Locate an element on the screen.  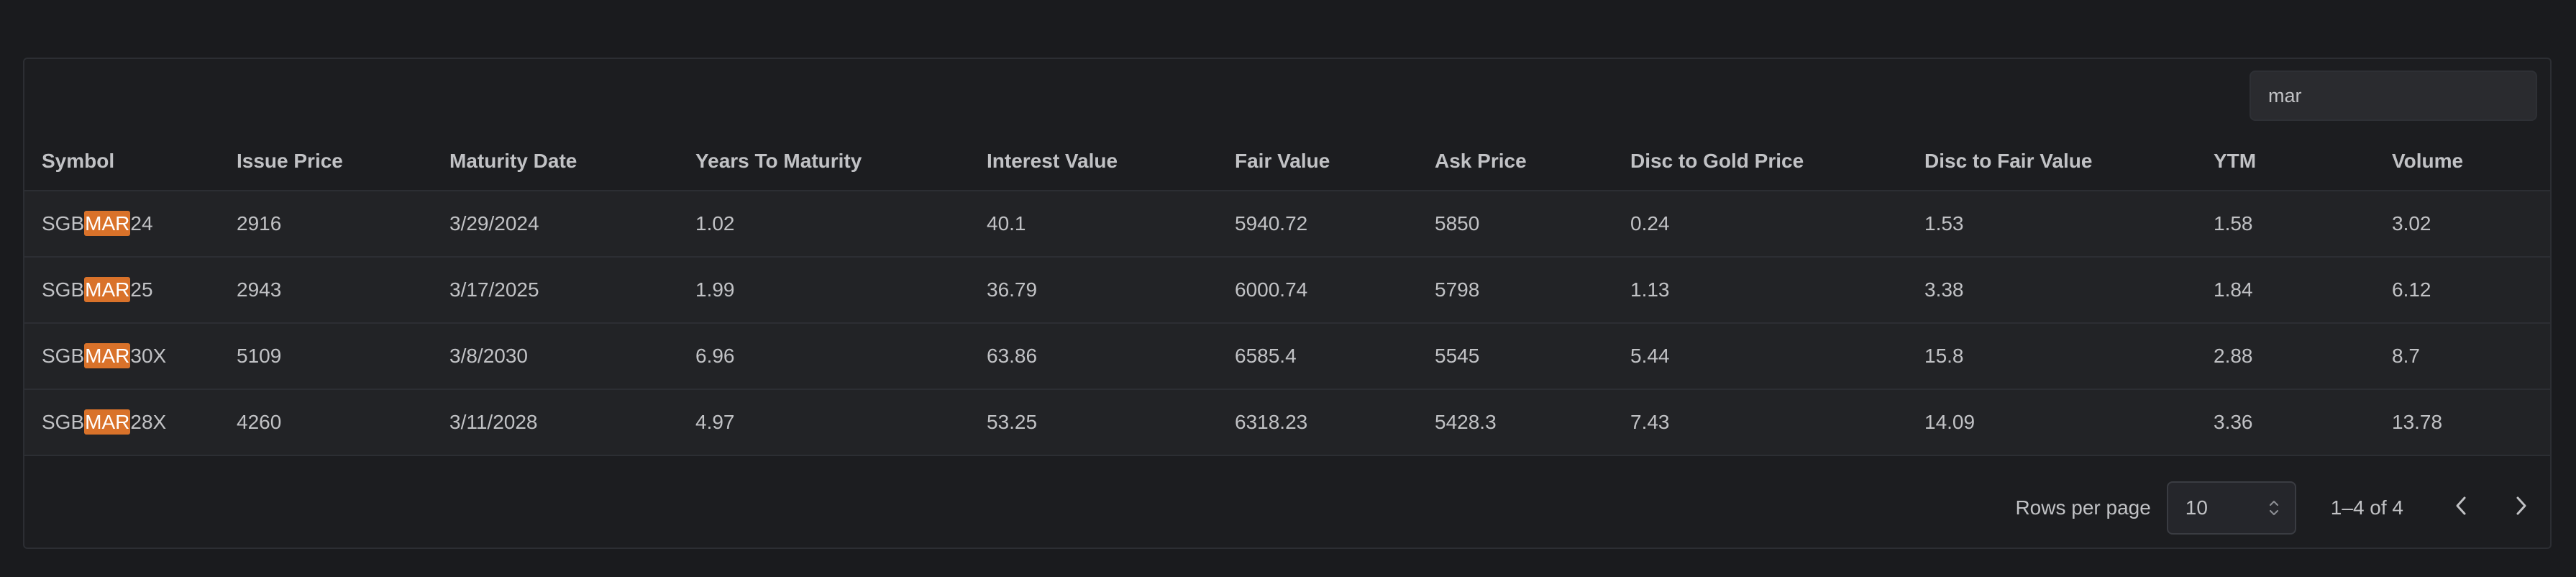
chevron-left-icon is located at coordinates (2461, 509).